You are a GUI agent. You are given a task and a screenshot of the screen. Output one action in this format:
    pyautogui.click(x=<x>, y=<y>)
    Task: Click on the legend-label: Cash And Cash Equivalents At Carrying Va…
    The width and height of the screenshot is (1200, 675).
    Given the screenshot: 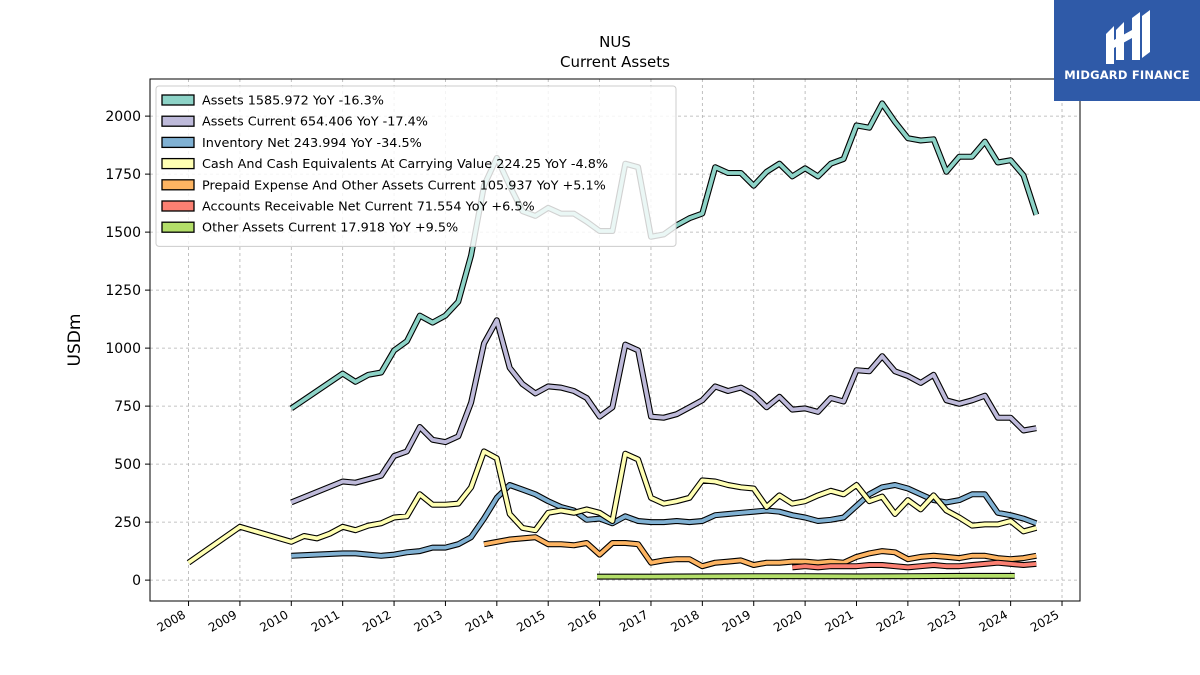 What is the action you would take?
    pyautogui.click(x=405, y=164)
    